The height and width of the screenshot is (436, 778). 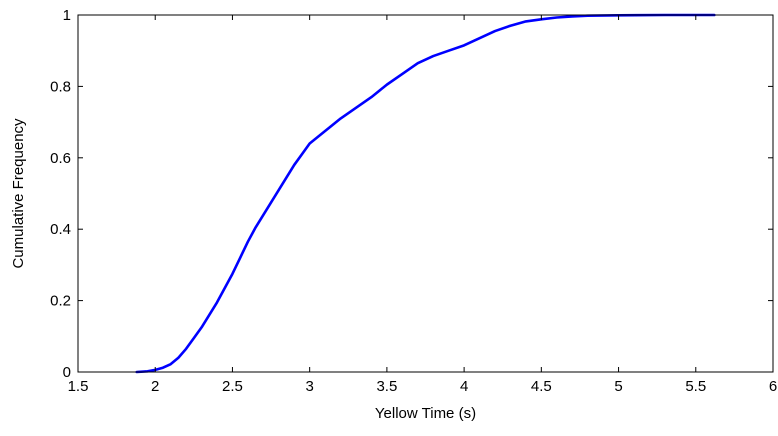 I want to click on x-tick-label: 3.5, so click(x=386, y=386).